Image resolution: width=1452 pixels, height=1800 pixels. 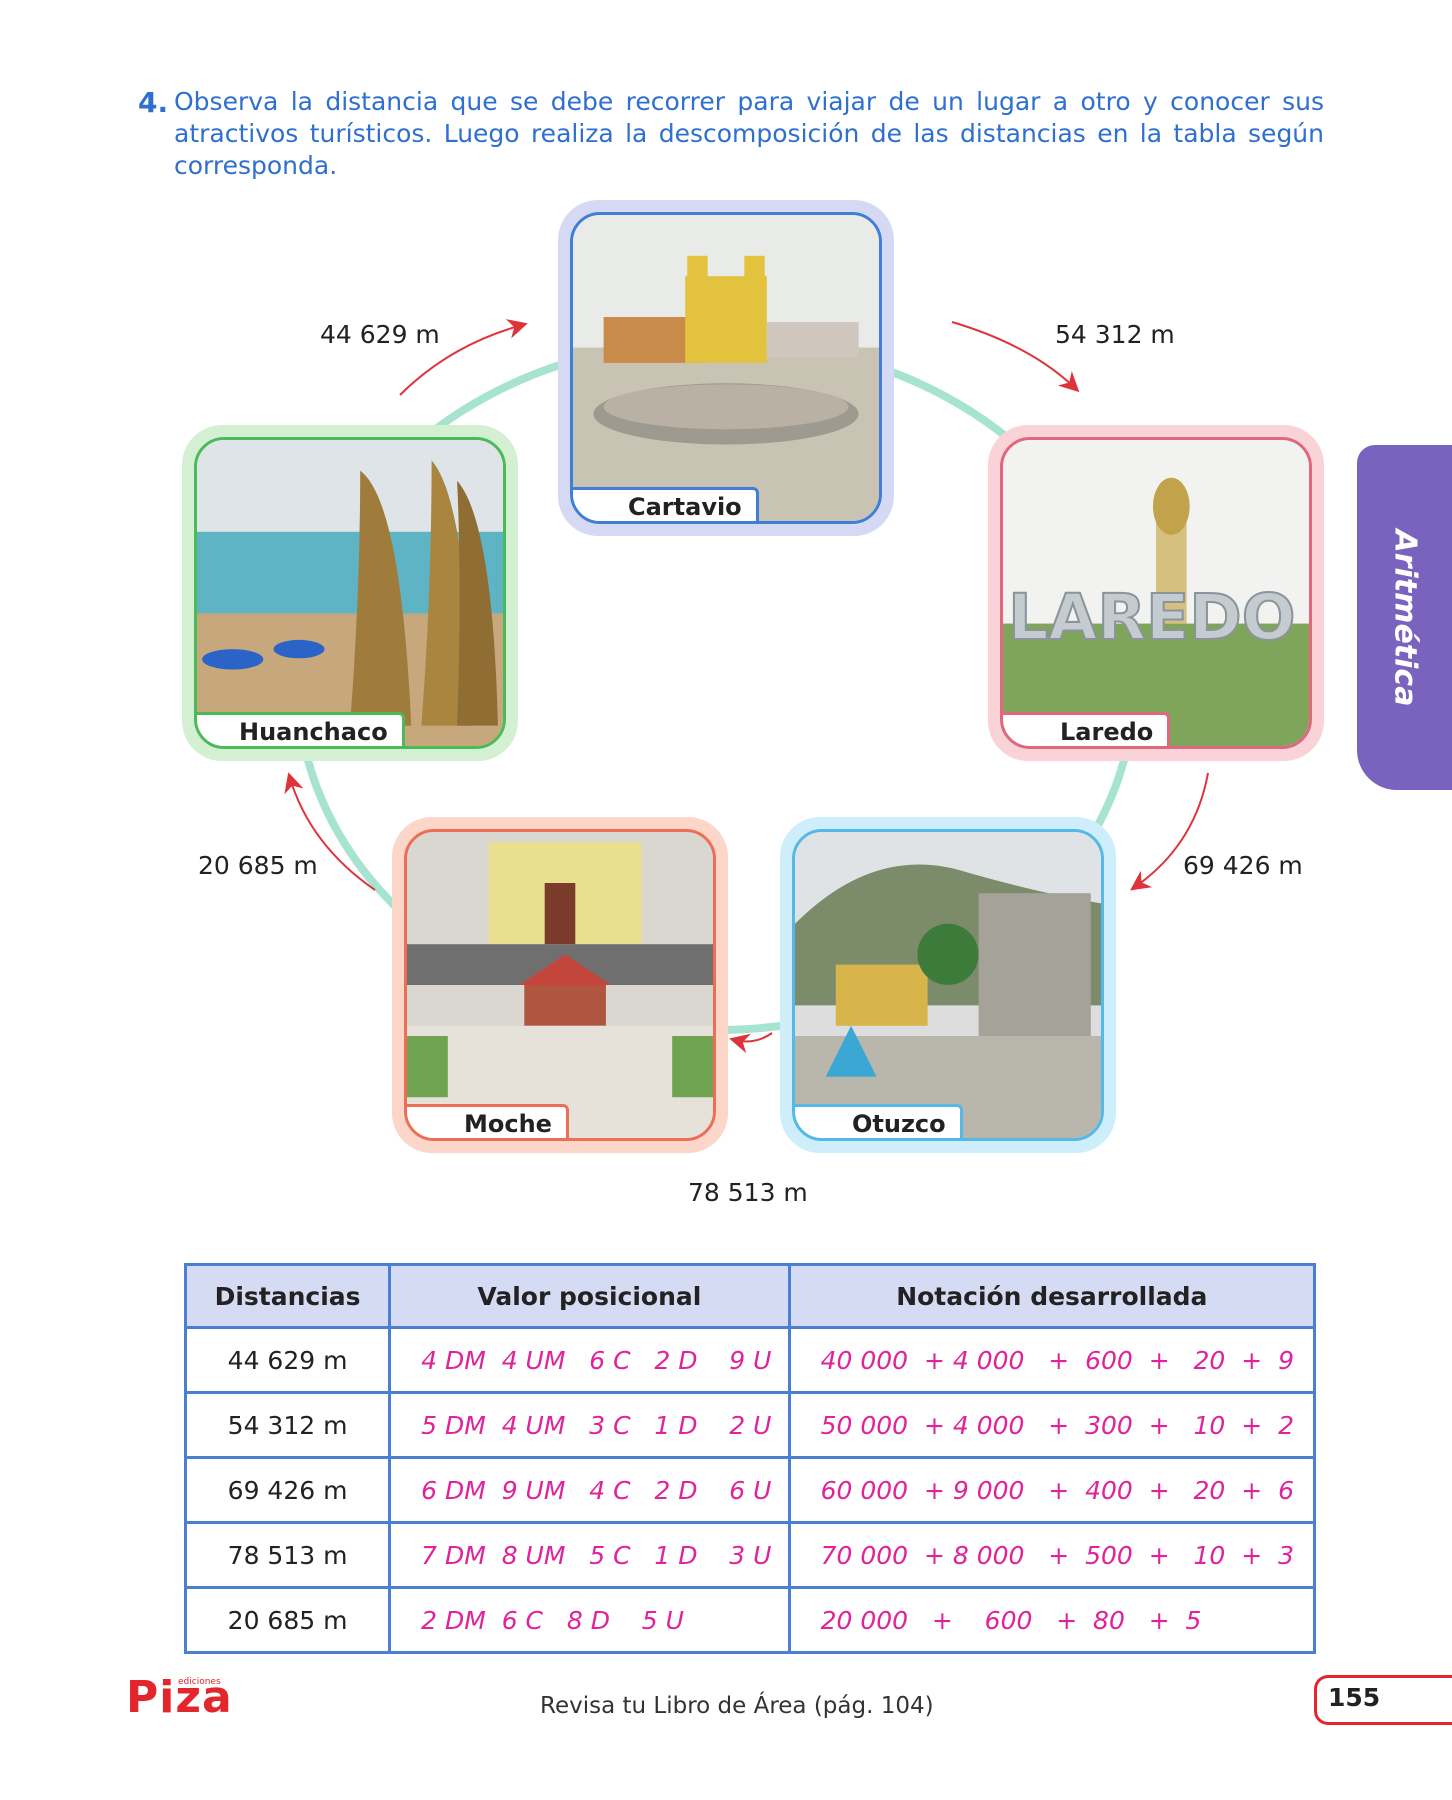 I want to click on positional-cell: 5 DM 4 UM 3 C 1 D 2 U, so click(x=589, y=1425).